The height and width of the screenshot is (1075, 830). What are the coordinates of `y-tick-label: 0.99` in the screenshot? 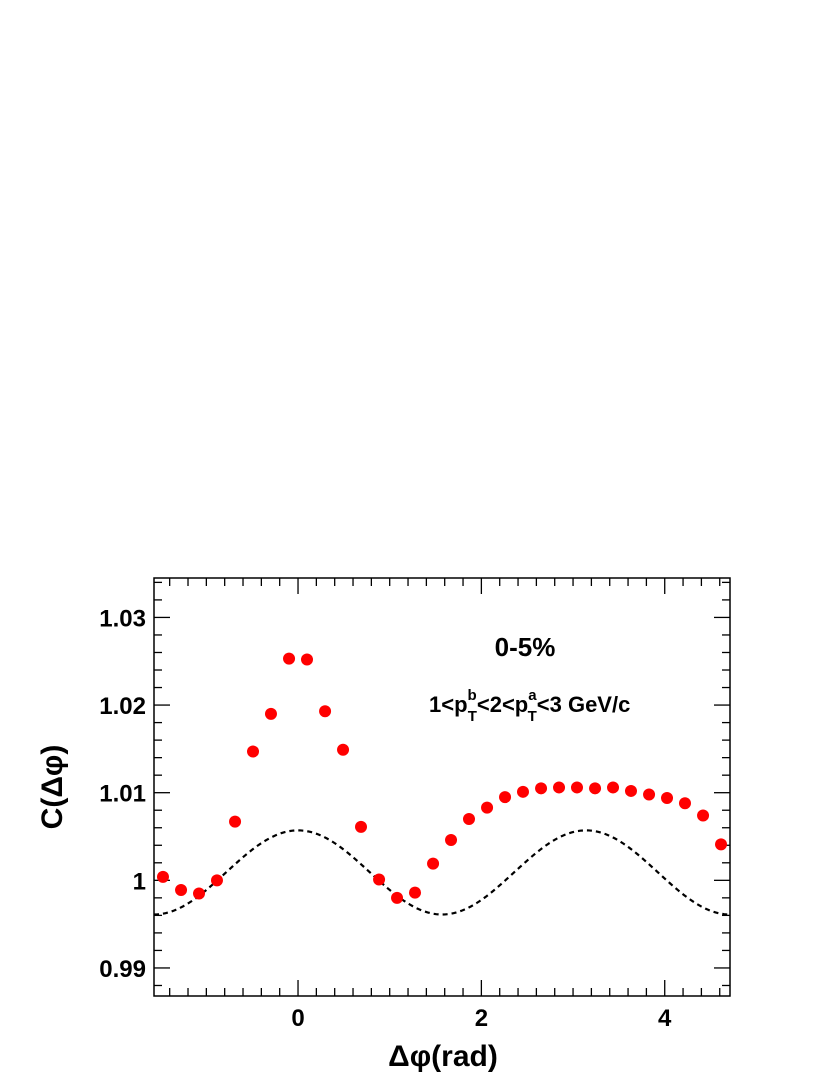 It's located at (122, 969).